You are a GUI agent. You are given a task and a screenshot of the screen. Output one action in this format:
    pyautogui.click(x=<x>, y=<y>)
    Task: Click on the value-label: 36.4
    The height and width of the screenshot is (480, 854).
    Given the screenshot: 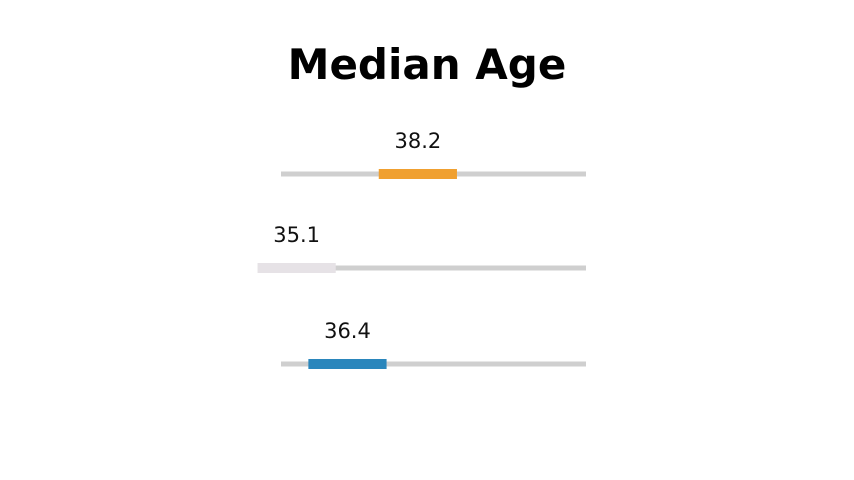 What is the action you would take?
    pyautogui.click(x=347, y=331)
    